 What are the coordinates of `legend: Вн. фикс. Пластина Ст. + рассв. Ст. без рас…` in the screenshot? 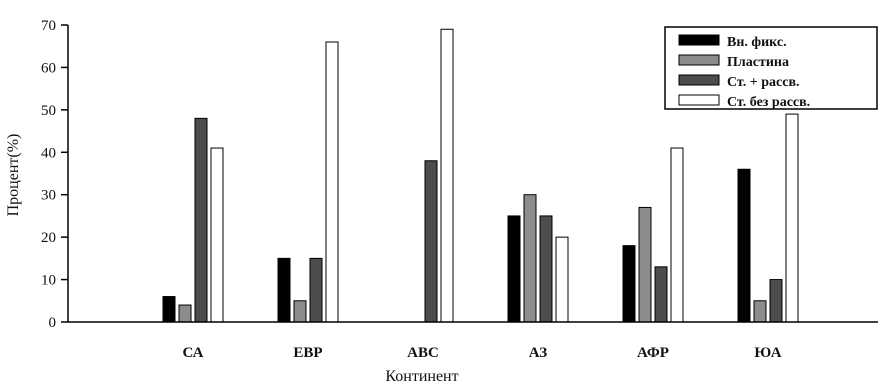 It's located at (771, 68).